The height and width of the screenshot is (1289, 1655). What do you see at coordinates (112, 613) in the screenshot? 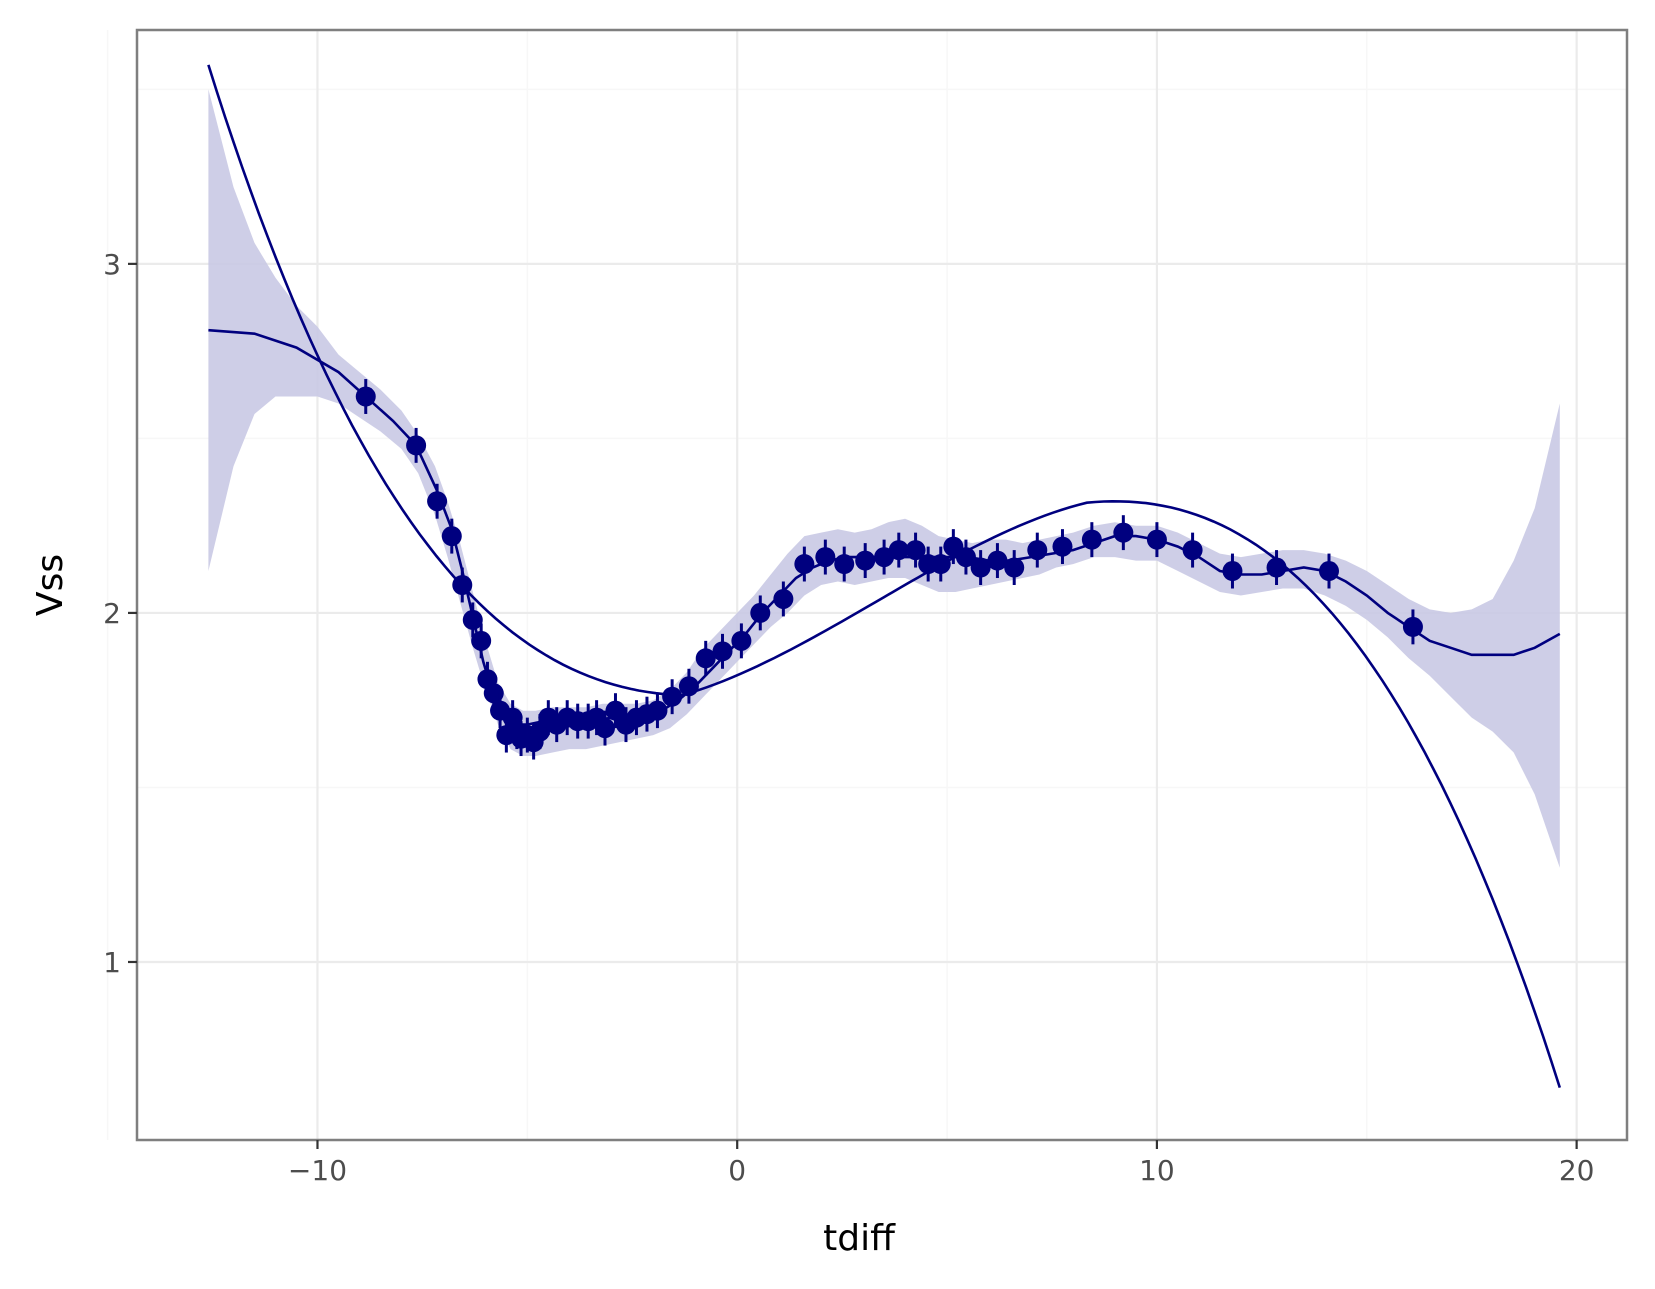
I see `y-tick-label: 2` at bounding box center [112, 613].